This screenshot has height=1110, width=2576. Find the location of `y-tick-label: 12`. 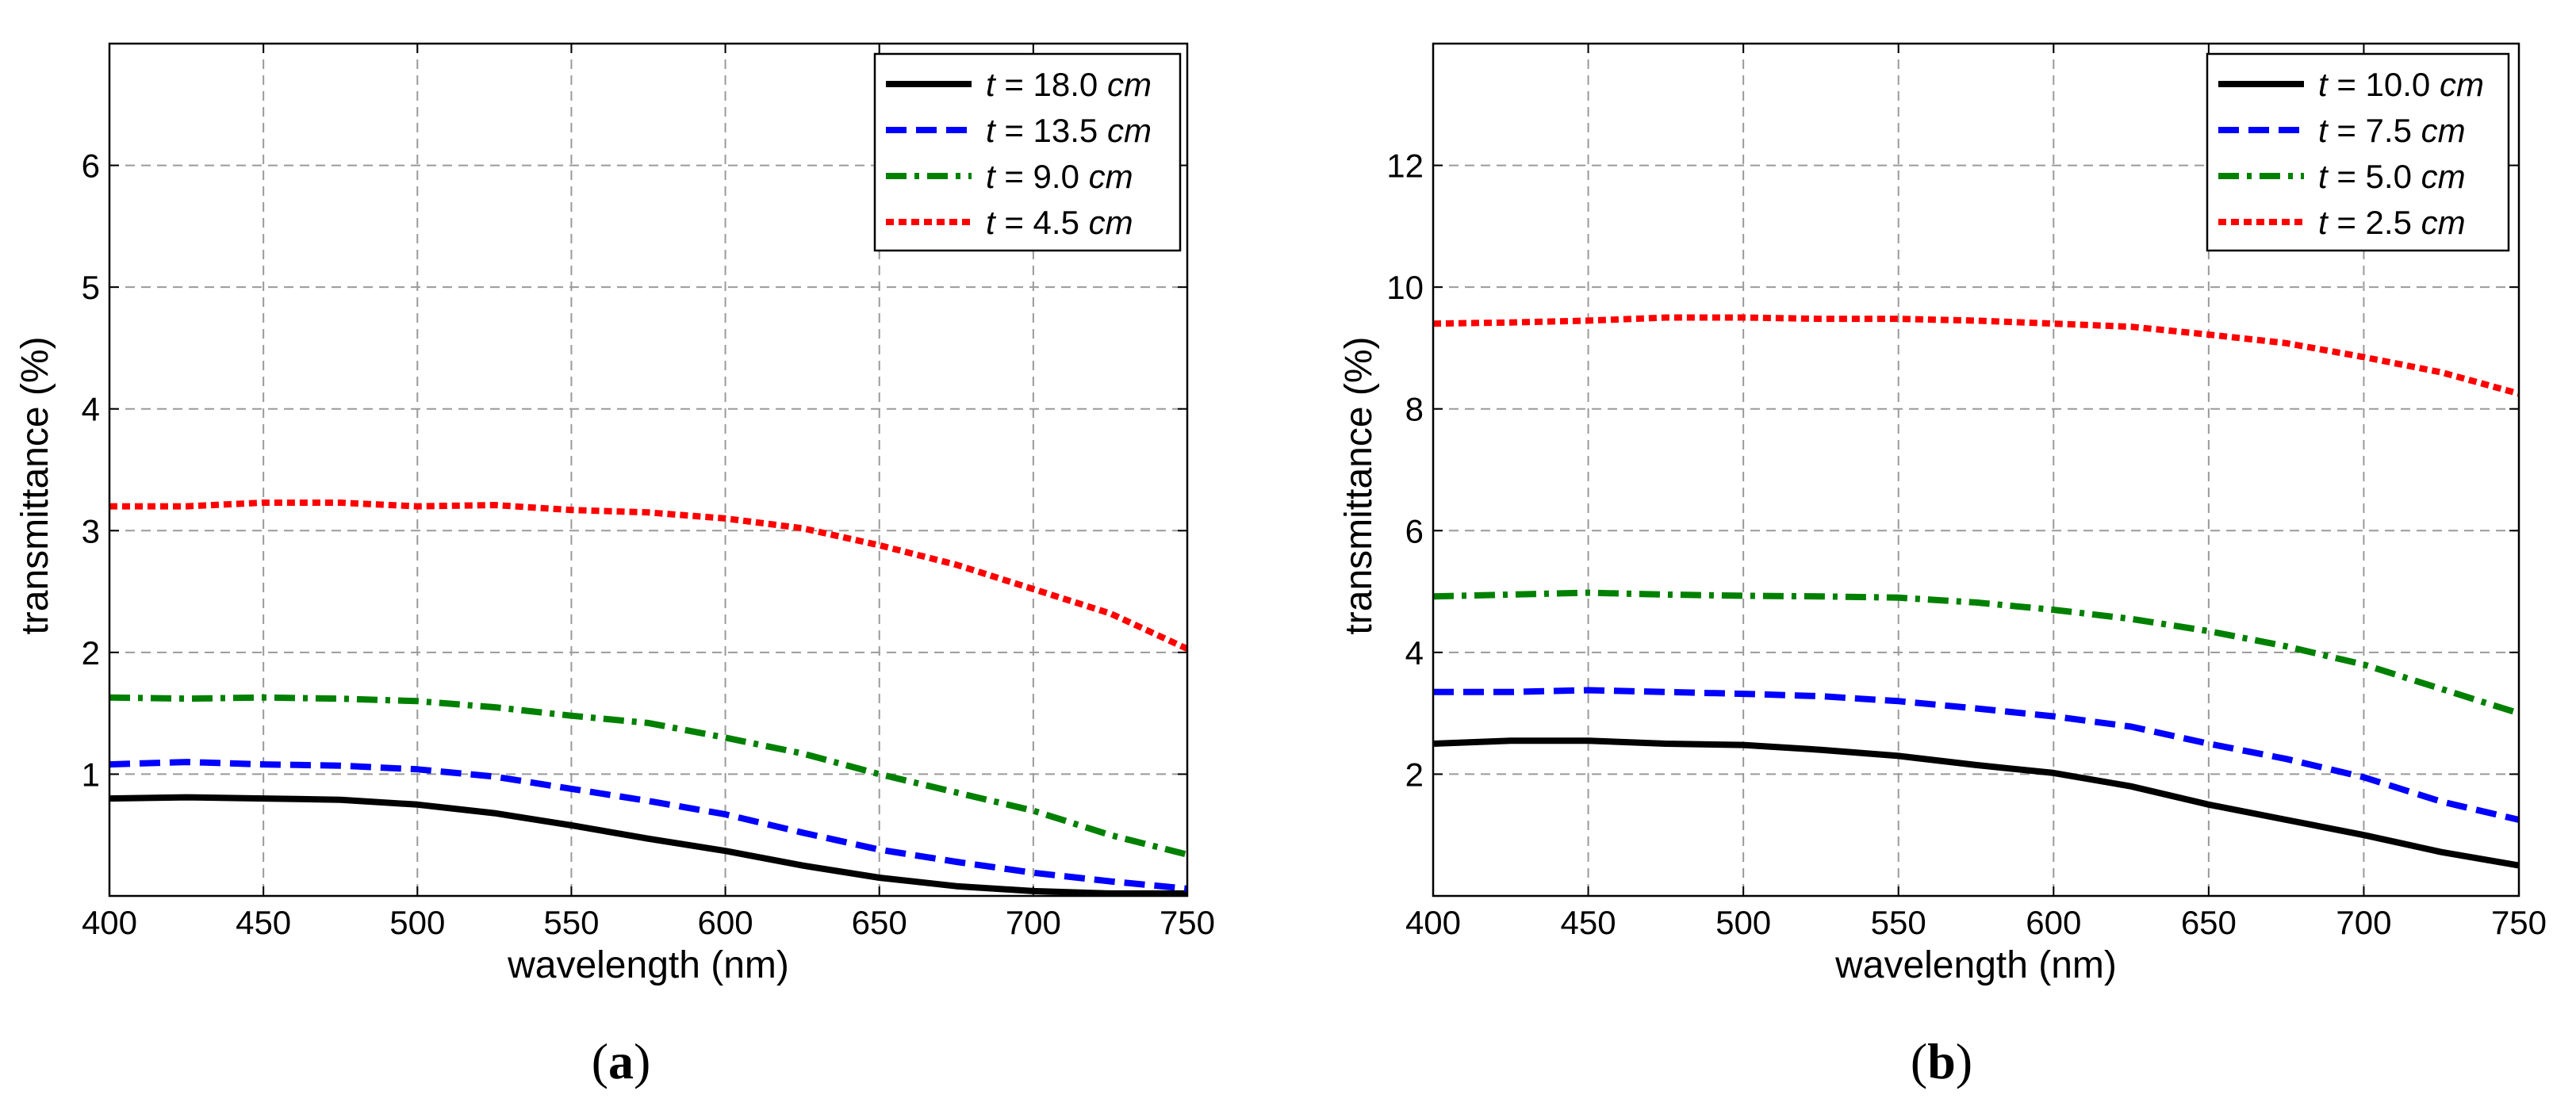

y-tick-label: 12 is located at coordinates (1405, 166).